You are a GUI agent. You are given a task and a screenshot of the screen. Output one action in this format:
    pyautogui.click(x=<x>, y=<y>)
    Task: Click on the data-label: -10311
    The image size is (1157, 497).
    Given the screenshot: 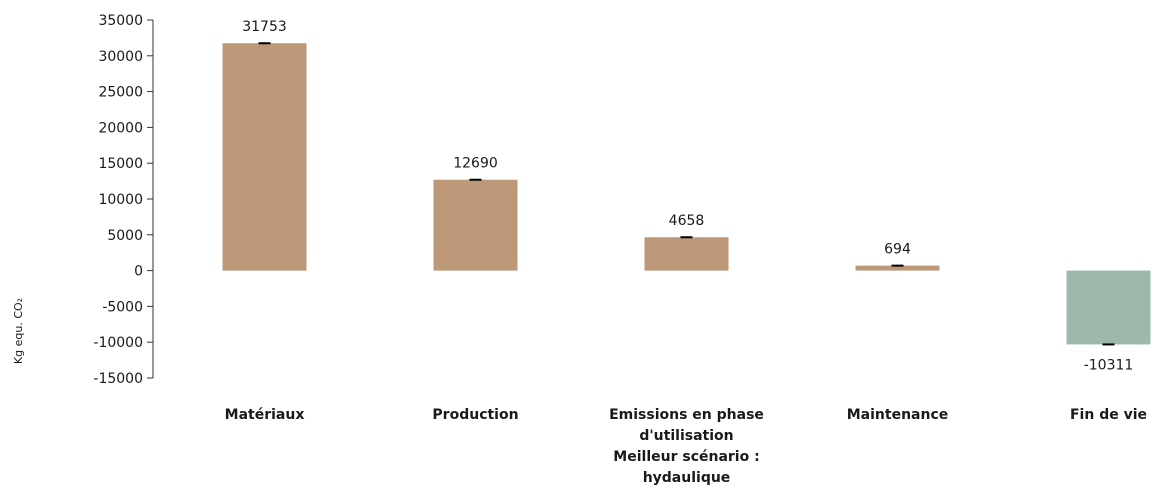 What is the action you would take?
    pyautogui.click(x=1109, y=365)
    